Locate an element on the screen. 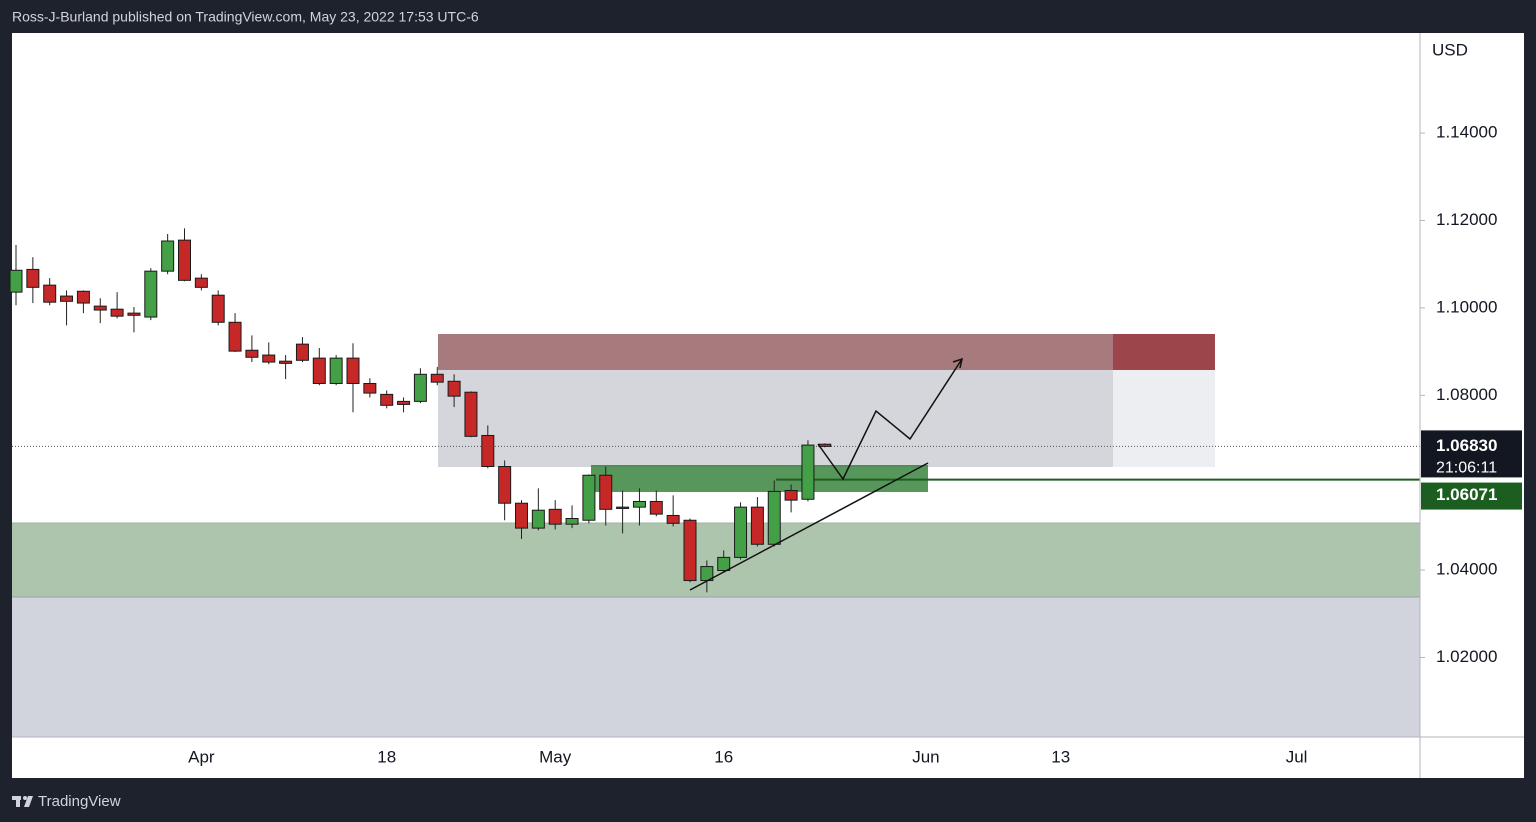 This screenshot has height=822, width=1536. y-tick-label: 1.08000 is located at coordinates (1466, 394).